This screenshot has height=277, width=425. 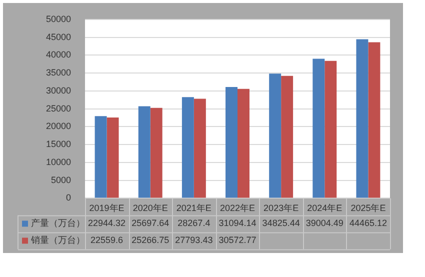 What do you see at coordinates (58, 37) in the screenshot?
I see `y-tick-label: 45000` at bounding box center [58, 37].